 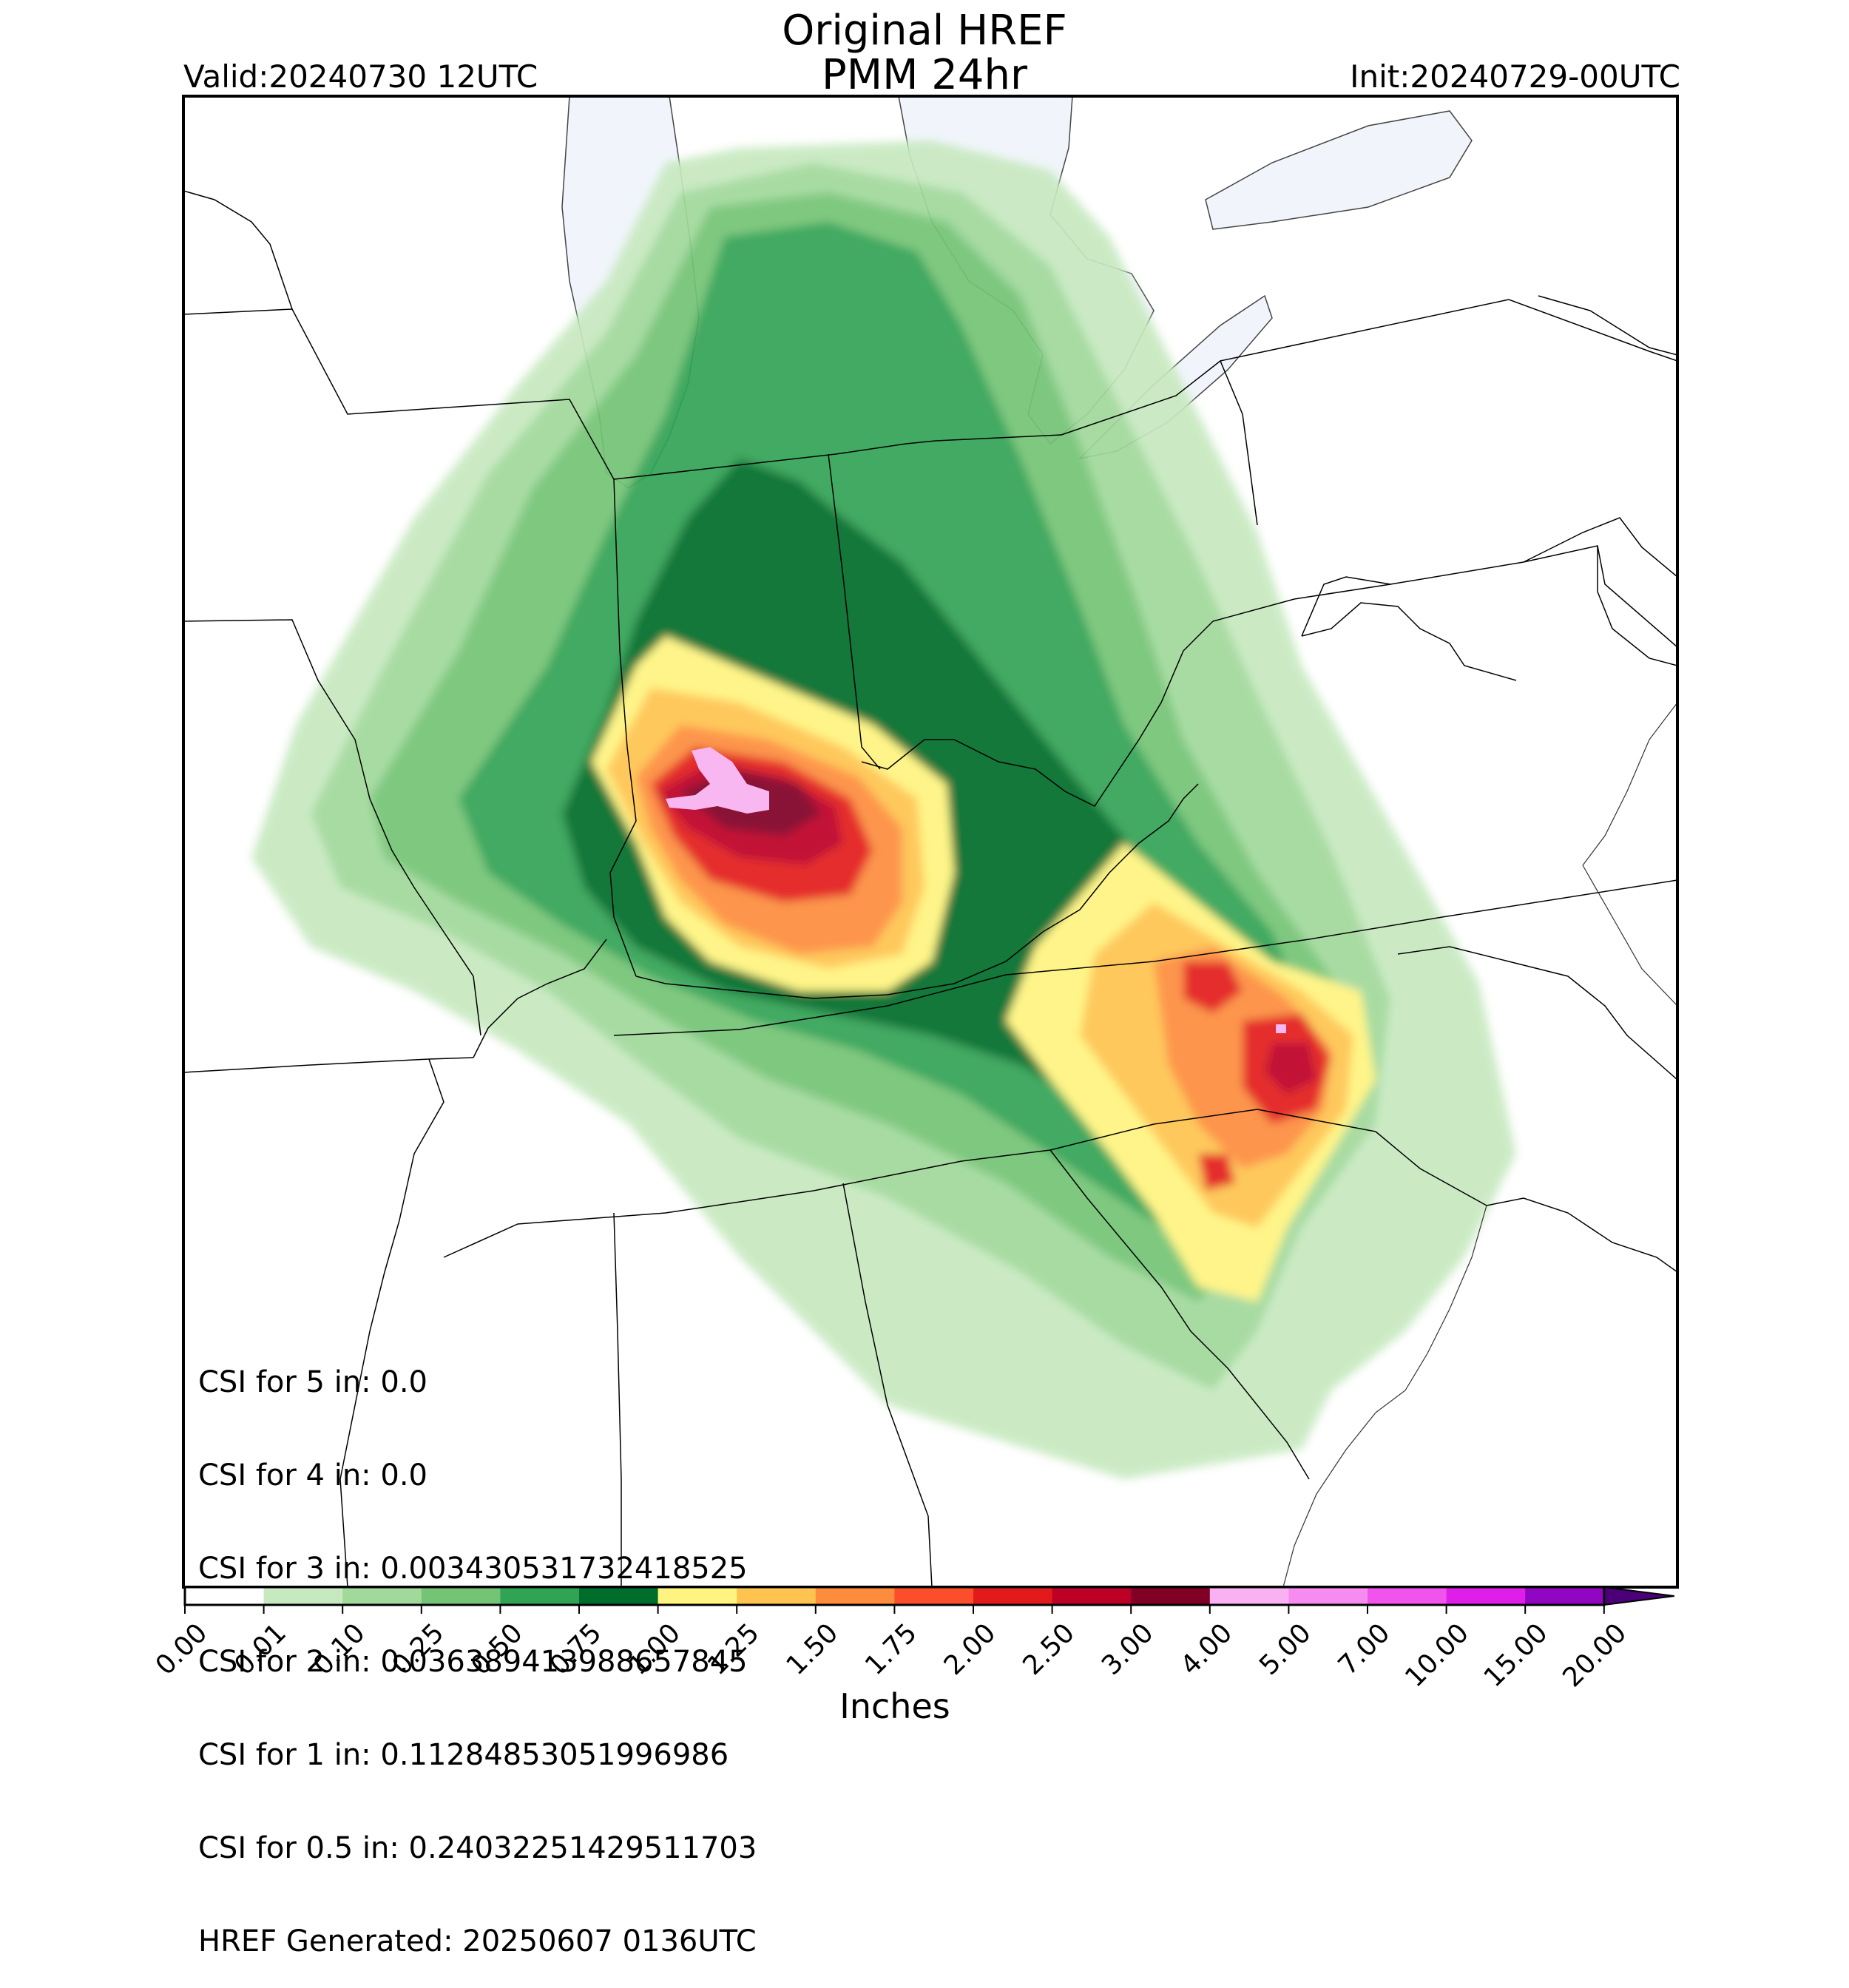 What do you see at coordinates (473, 1569) in the screenshot?
I see `csi-line: CSI for 3 in: 0.003430531732418525` at bounding box center [473, 1569].